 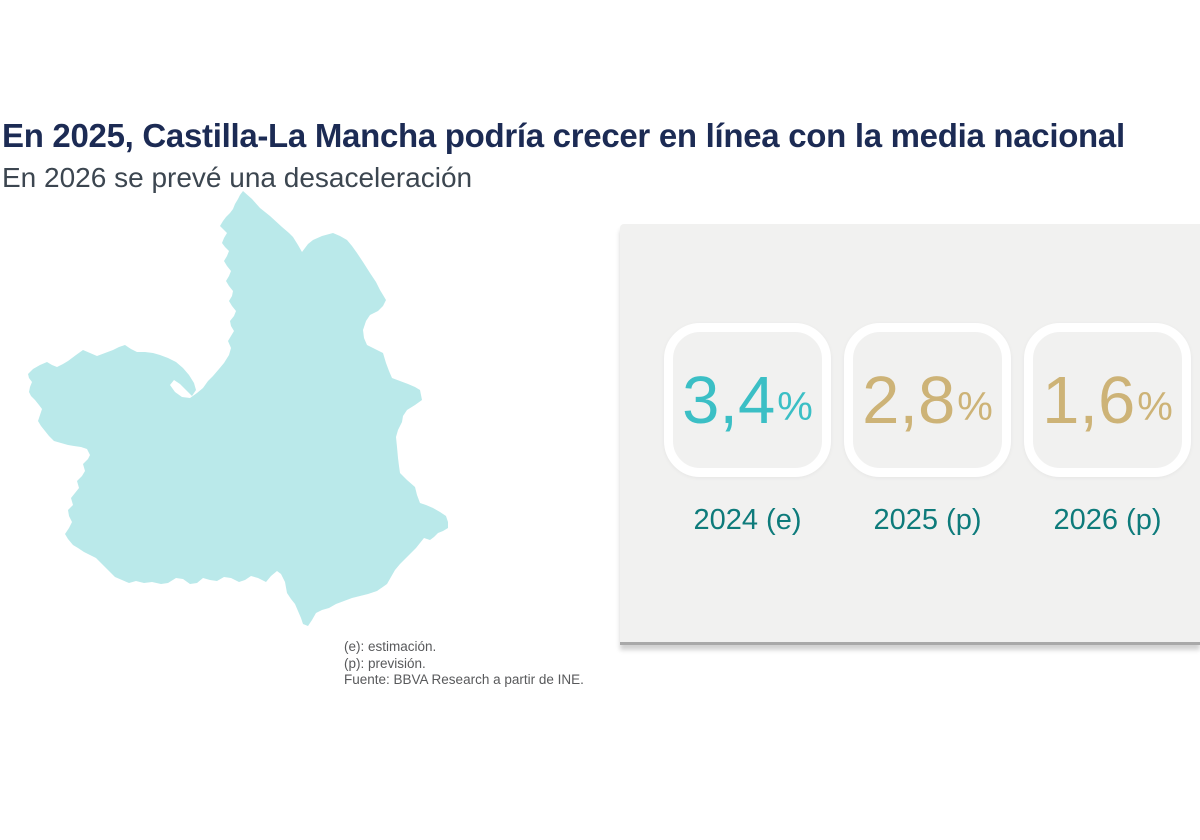 What do you see at coordinates (237, 178) in the screenshot?
I see `page-subtitle: En 2026 se prevé una desaceleración` at bounding box center [237, 178].